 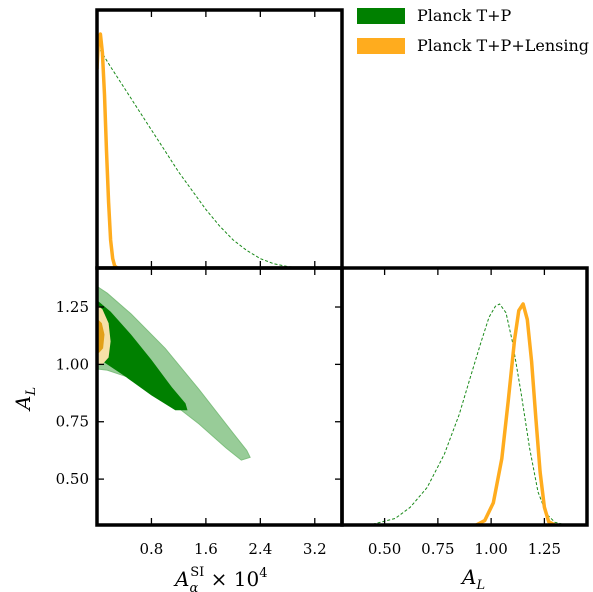 What do you see at coordinates (459, 414) in the screenshot?
I see `marginal-al-line-tp` at bounding box center [459, 414].